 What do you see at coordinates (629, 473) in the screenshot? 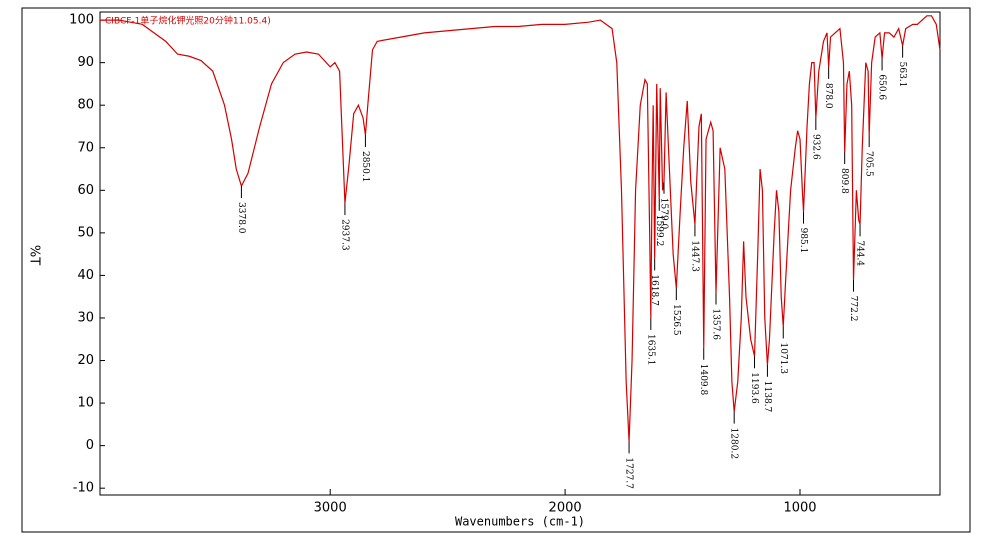
I see `peak-label: 1727.7` at bounding box center [629, 473].